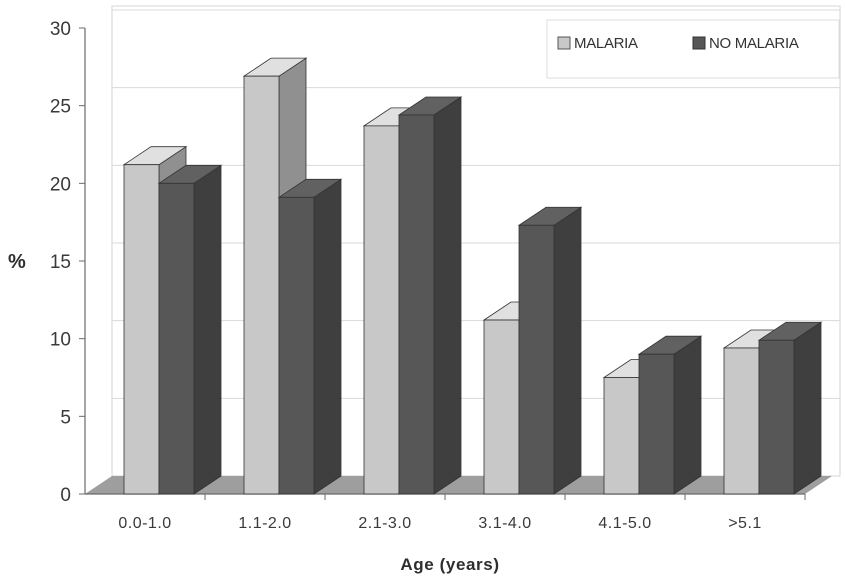  What do you see at coordinates (144, 523) in the screenshot?
I see `x-tick-label: 0.0-1.0` at bounding box center [144, 523].